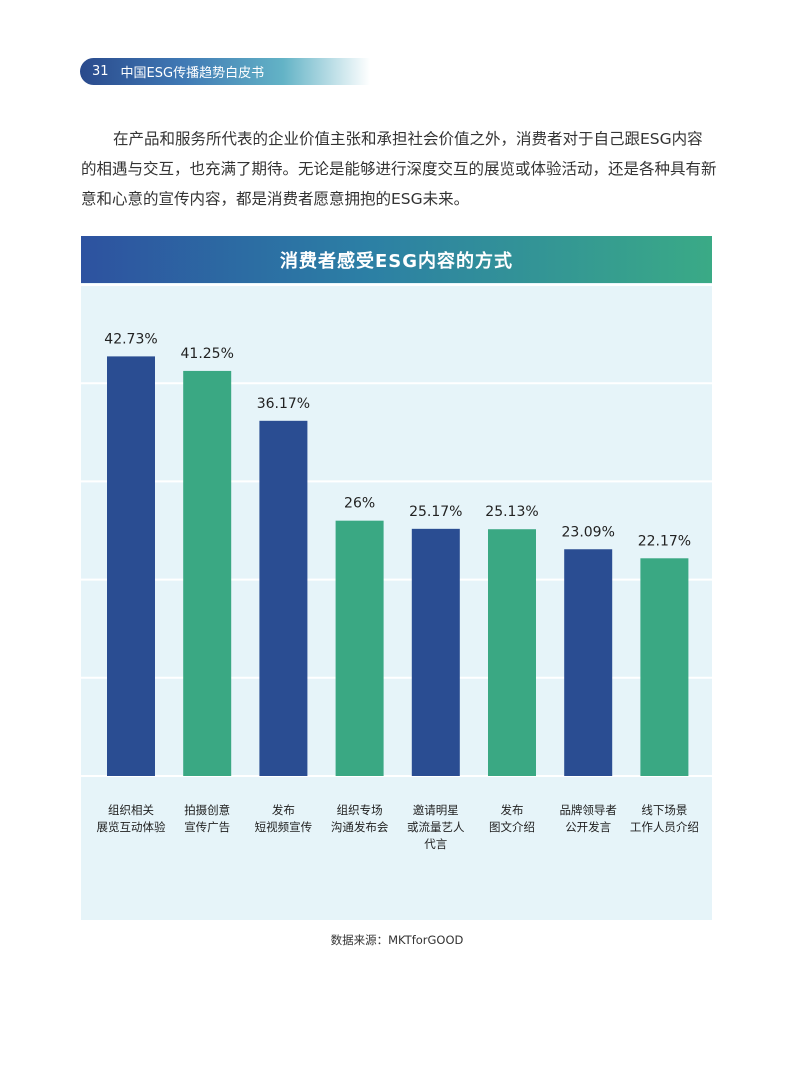 The image size is (794, 1078). I want to click on bar-value-label: 42.73%, so click(130, 339).